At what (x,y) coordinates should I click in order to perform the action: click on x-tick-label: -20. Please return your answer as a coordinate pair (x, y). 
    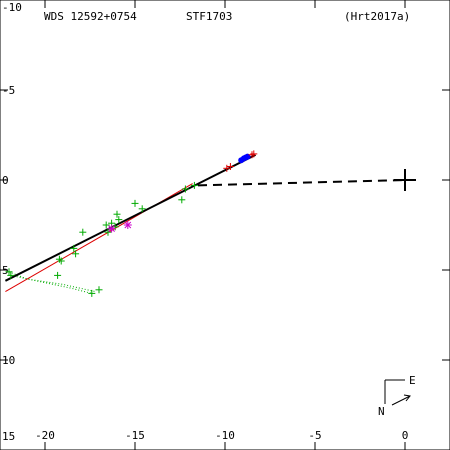
    Looking at the image, I should click on (45, 435).